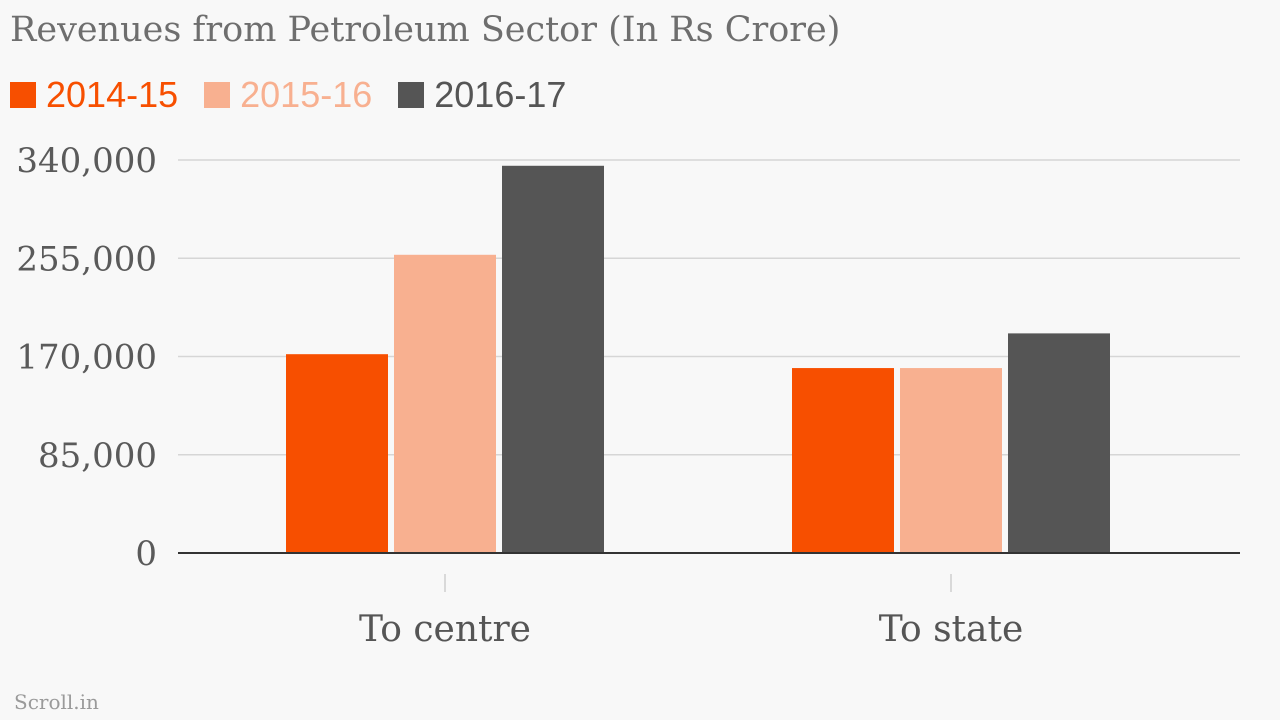  I want to click on legend-item-2015-16: 2015-16, so click(288, 95).